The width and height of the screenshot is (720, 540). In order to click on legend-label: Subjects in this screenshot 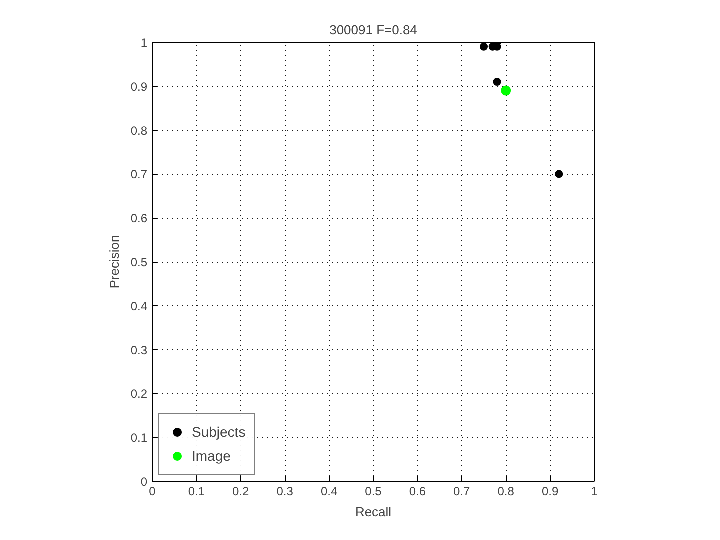, I will do `click(219, 432)`.